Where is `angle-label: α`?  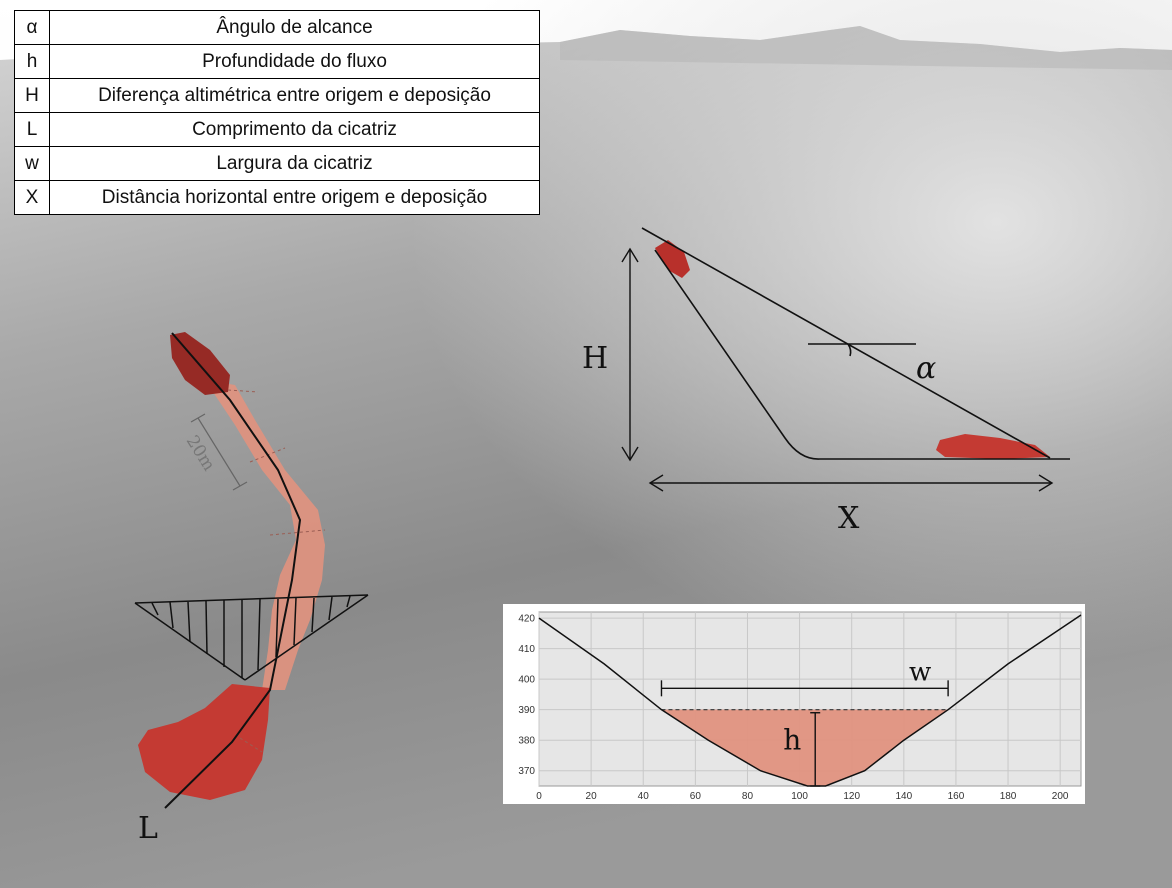 angle-label: α is located at coordinates (926, 368).